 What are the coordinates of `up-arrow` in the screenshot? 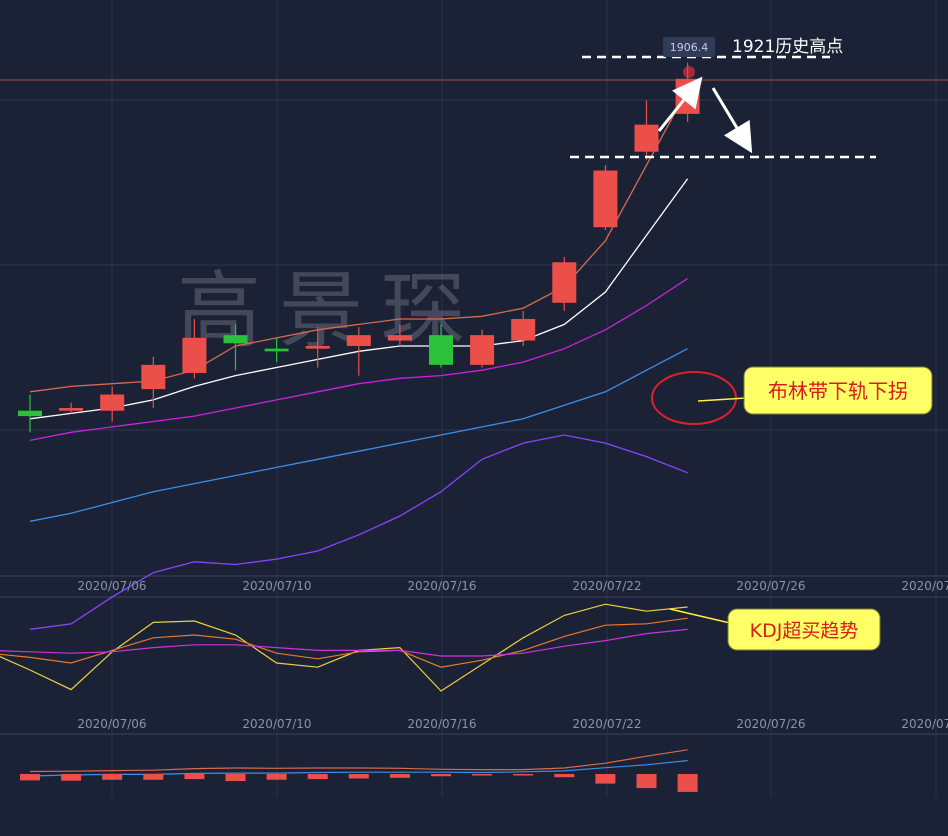 It's located at (680, 104).